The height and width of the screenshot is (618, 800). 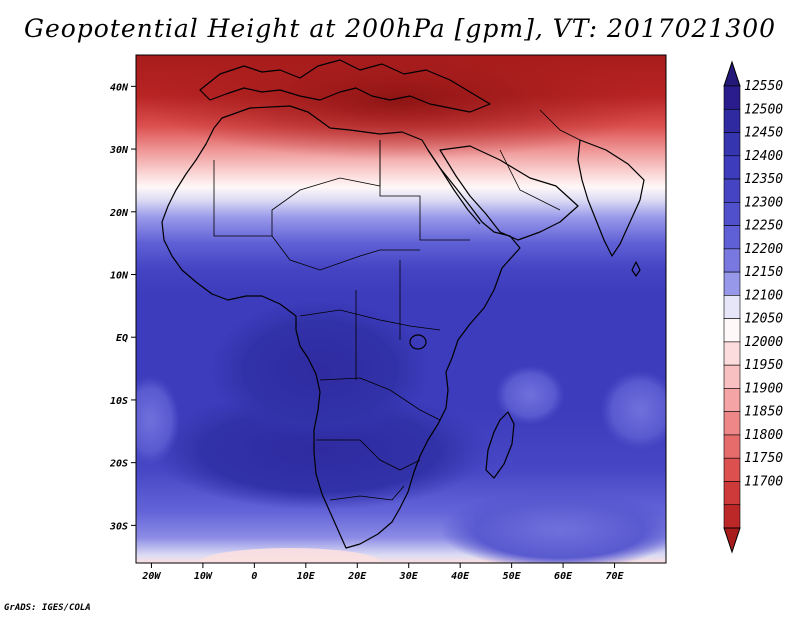 I want to click on y-tick-label: 30S, so click(x=118, y=526).